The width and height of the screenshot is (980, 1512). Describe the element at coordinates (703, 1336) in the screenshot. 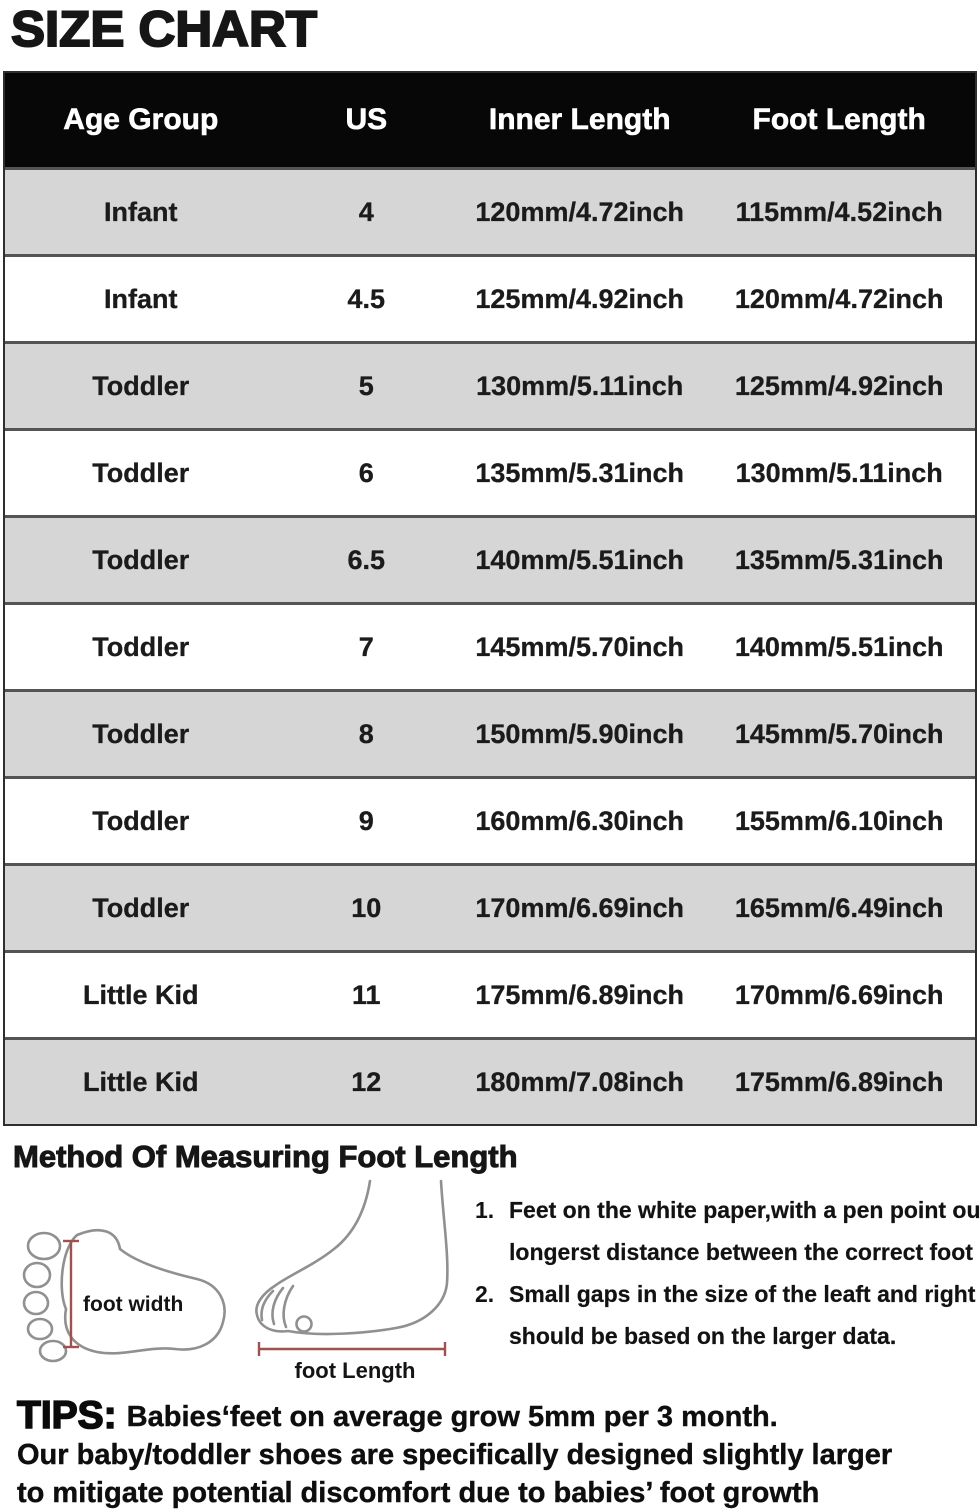

I see `instruction-line: should be based on the larger data.` at that location.